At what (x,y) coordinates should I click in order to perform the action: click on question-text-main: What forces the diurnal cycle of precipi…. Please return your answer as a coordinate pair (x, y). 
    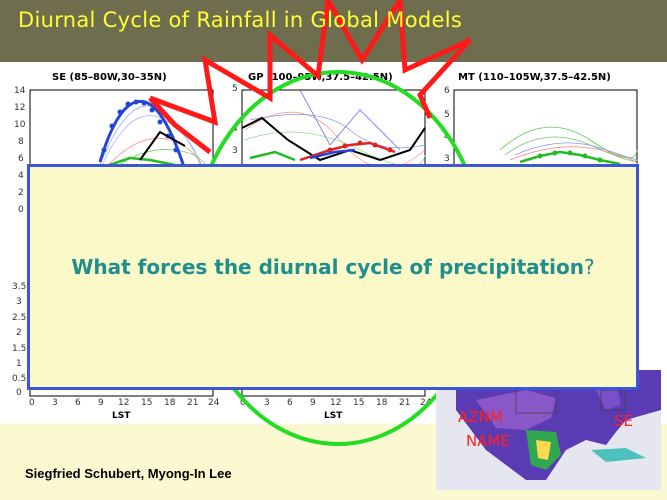
    Looking at the image, I should click on (328, 267).